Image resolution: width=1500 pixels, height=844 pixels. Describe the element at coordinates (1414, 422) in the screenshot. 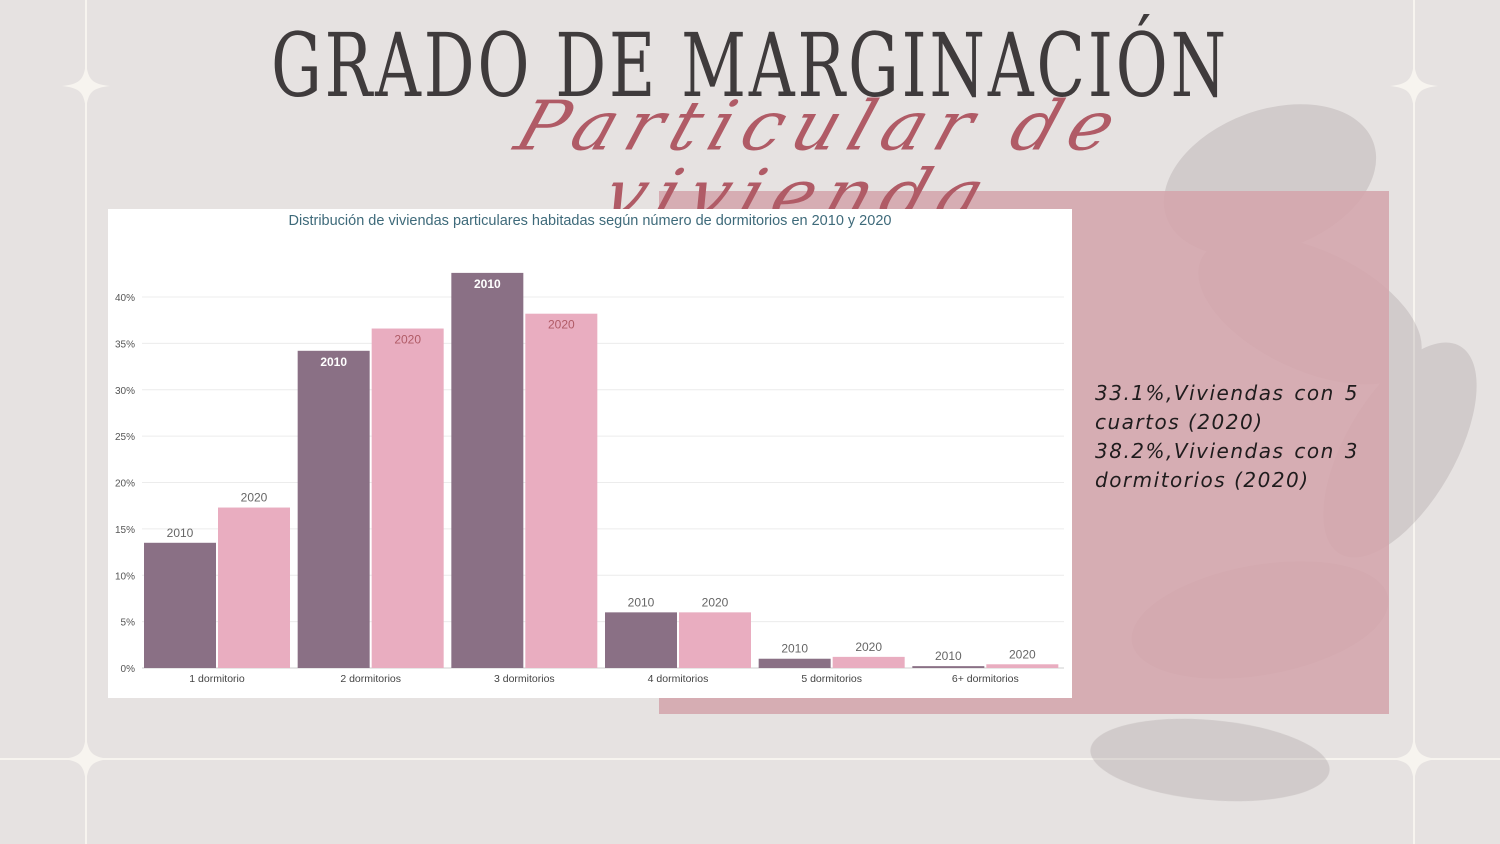

I see `frame-line-right` at that location.